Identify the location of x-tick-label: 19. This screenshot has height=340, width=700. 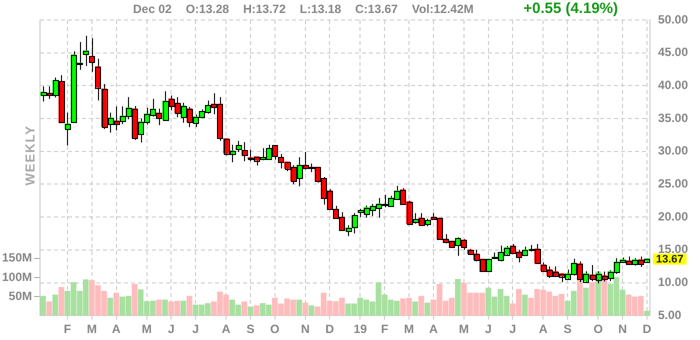
(361, 329).